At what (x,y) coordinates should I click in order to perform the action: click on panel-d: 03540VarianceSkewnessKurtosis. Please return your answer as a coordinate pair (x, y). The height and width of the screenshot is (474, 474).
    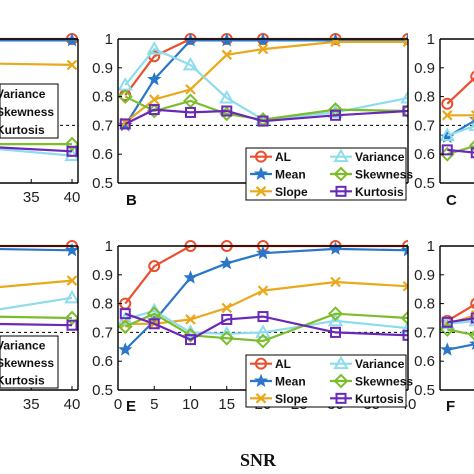
    Looking at the image, I should click on (40, 326).